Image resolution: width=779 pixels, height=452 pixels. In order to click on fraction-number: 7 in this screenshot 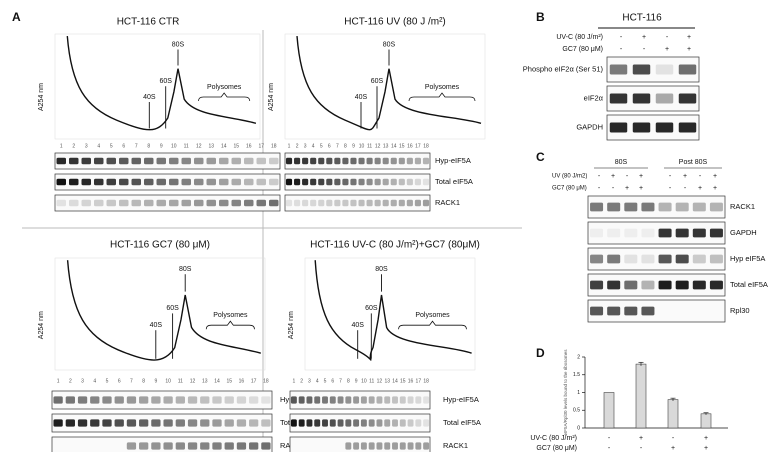, I will do `click(340, 381)`.